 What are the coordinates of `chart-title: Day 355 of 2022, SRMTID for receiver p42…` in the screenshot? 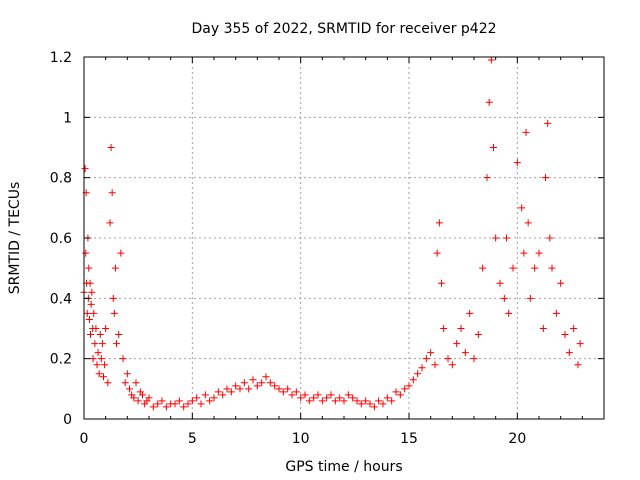 It's located at (343, 29).